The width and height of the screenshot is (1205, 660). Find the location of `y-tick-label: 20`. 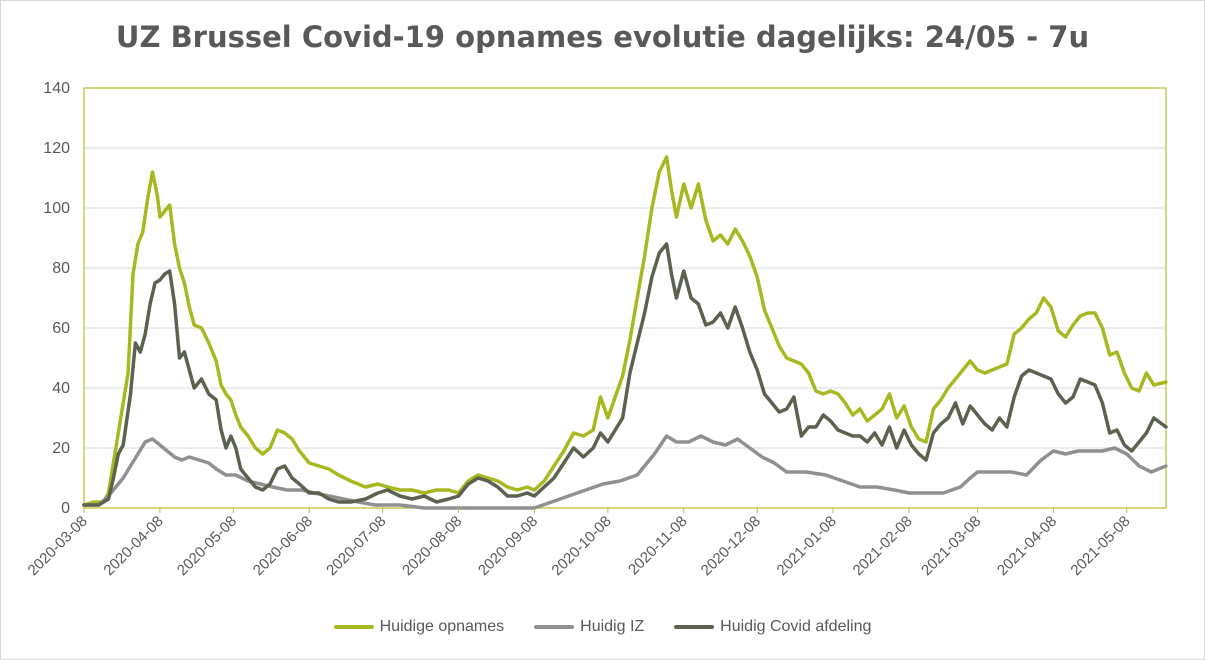

y-tick-label: 20 is located at coordinates (61, 448).